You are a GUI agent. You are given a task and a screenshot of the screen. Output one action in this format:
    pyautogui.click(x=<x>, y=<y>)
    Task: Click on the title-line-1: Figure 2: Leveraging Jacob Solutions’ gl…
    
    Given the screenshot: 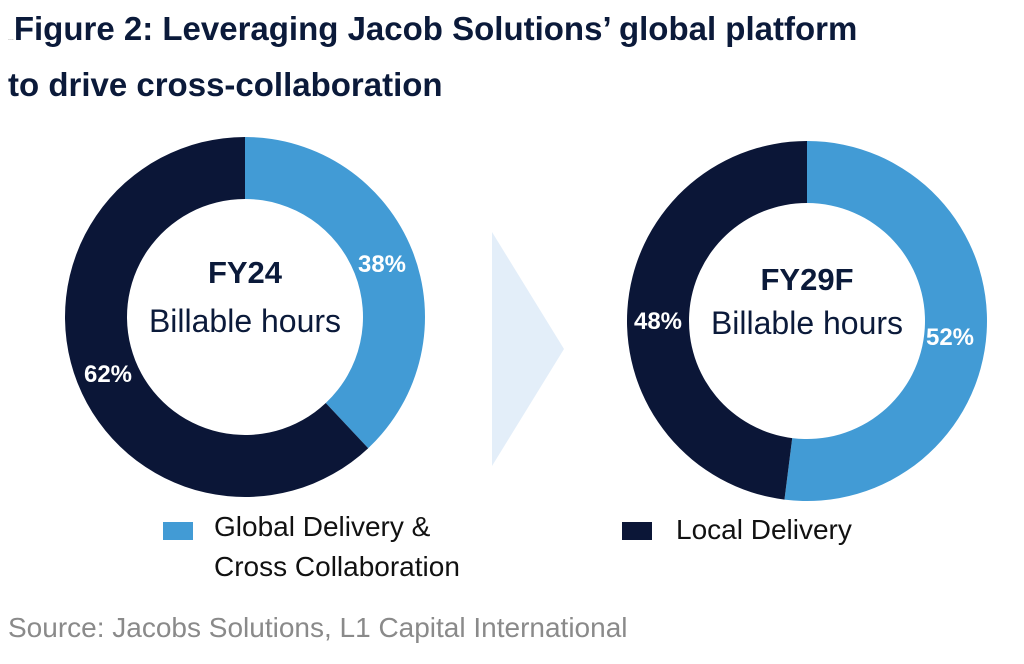 What is the action you would take?
    pyautogui.click(x=435, y=28)
    